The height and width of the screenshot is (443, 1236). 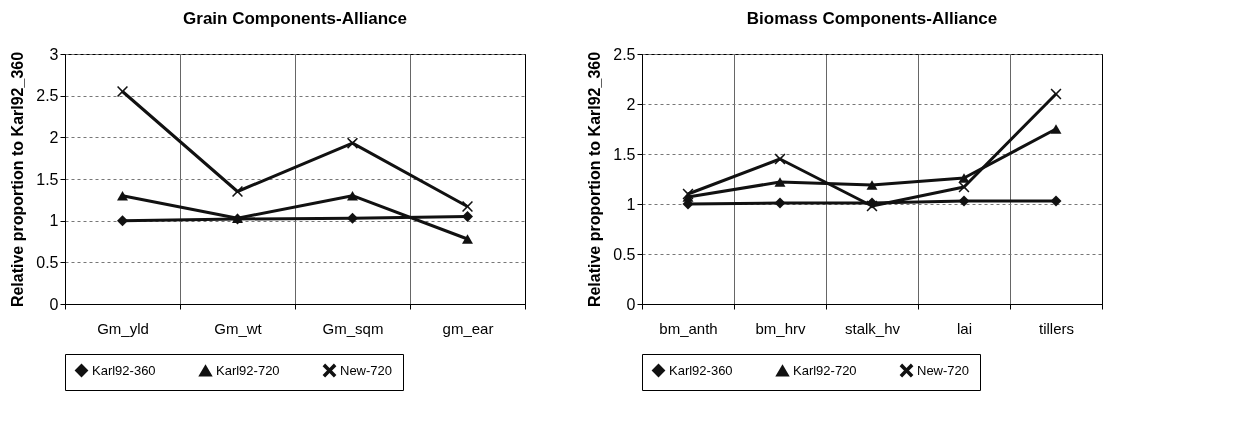 I want to click on chart-title: Biomass Components-Alliance, so click(x=872, y=18).